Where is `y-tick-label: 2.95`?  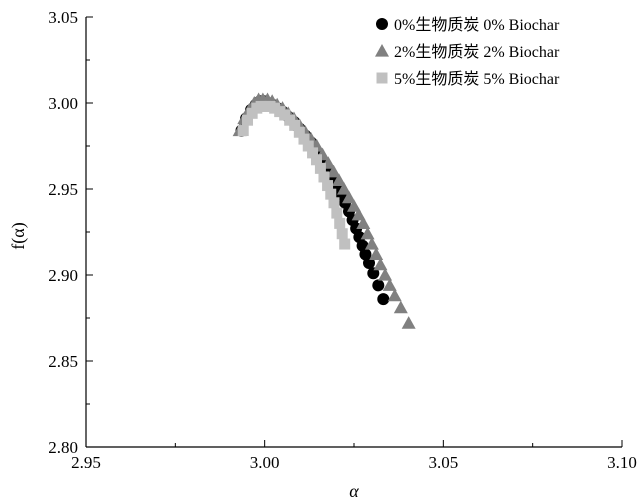 y-tick-label: 2.95 is located at coordinates (63, 189).